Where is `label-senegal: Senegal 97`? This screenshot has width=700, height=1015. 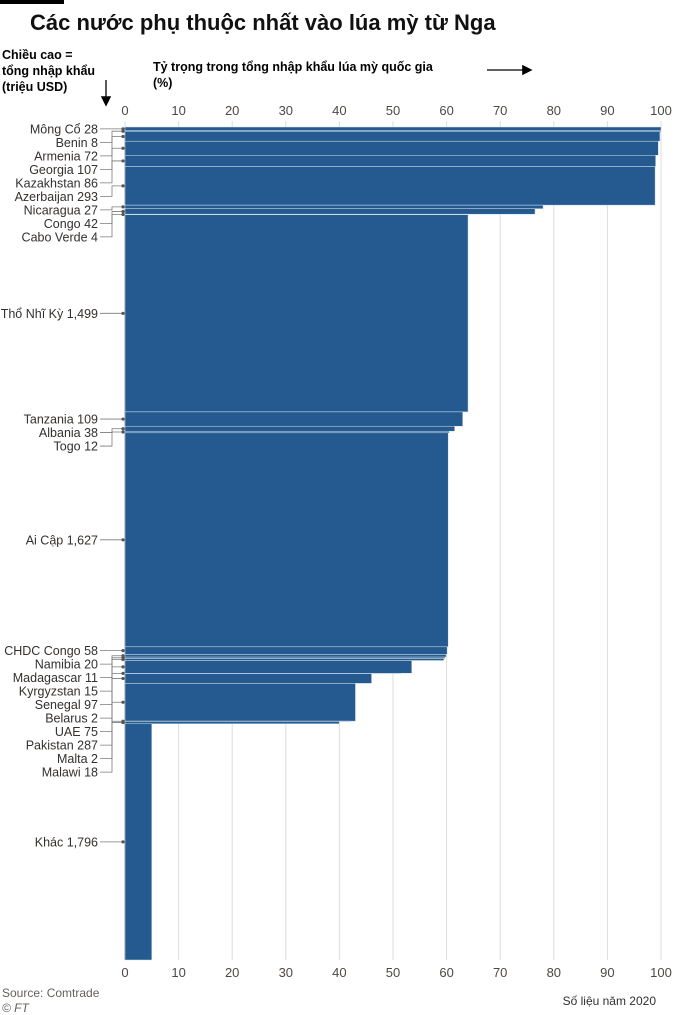
label-senegal: Senegal 97 is located at coordinates (66, 705).